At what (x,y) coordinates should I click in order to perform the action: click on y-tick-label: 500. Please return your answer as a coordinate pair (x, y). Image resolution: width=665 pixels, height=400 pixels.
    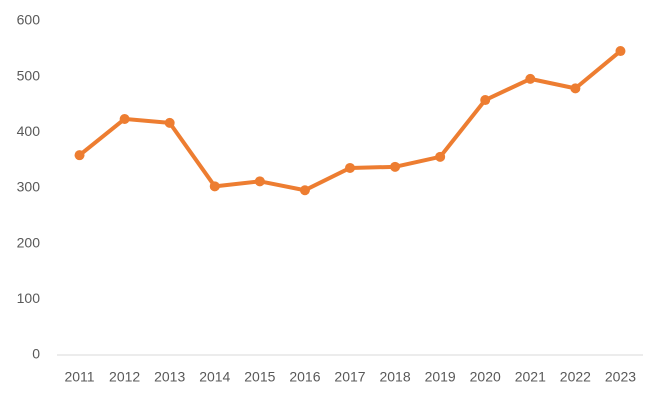
    Looking at the image, I should click on (29, 75).